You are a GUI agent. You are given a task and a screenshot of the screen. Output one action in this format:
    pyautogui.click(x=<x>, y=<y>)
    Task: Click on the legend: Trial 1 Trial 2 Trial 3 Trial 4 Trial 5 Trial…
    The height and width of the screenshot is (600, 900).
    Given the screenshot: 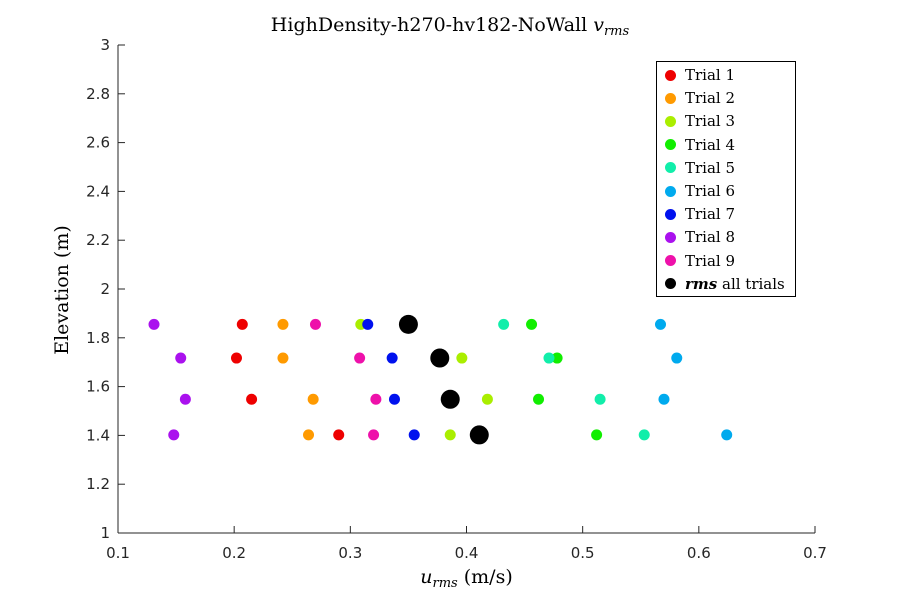 What is the action you would take?
    pyautogui.click(x=726, y=179)
    